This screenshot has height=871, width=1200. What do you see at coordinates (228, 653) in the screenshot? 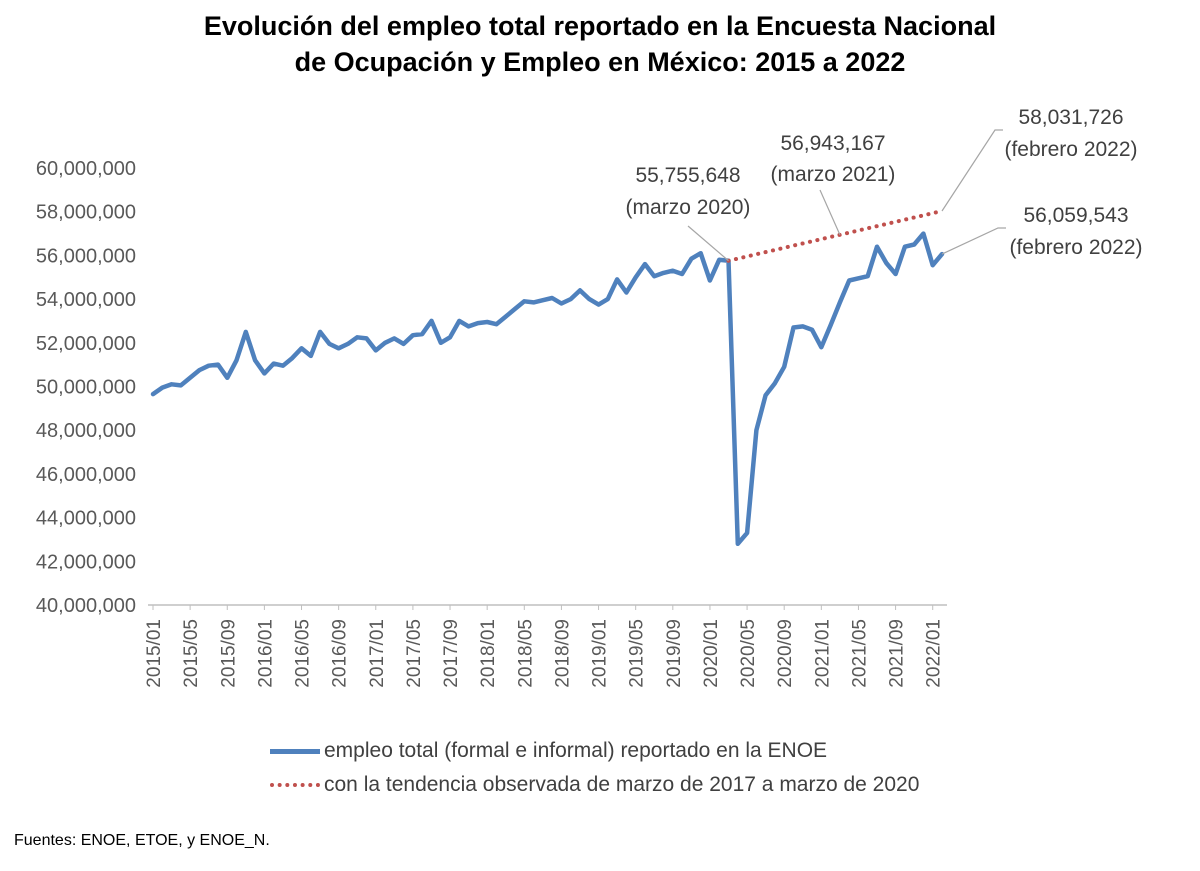
I see `x-tick-label: 2015/09` at bounding box center [228, 653].